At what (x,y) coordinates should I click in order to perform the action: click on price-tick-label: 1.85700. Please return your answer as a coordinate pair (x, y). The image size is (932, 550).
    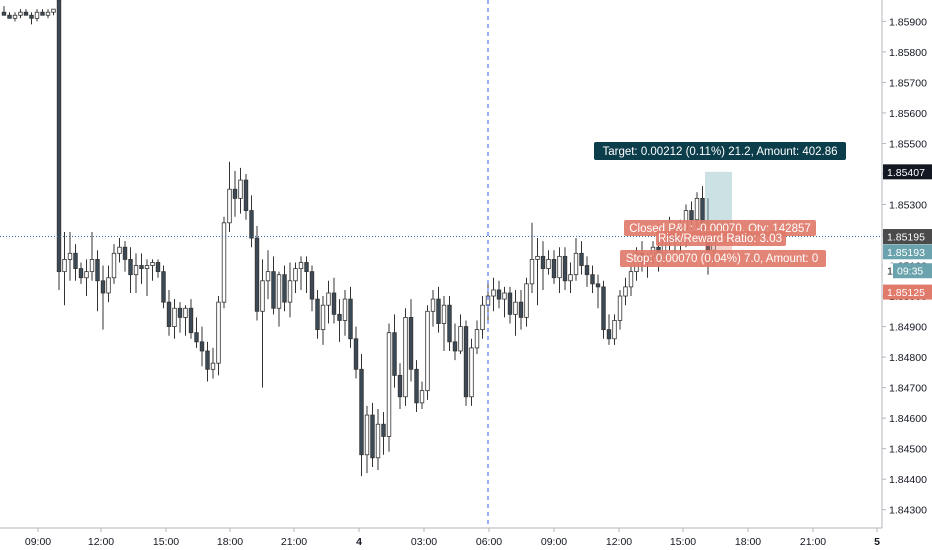
    Looking at the image, I should click on (908, 83).